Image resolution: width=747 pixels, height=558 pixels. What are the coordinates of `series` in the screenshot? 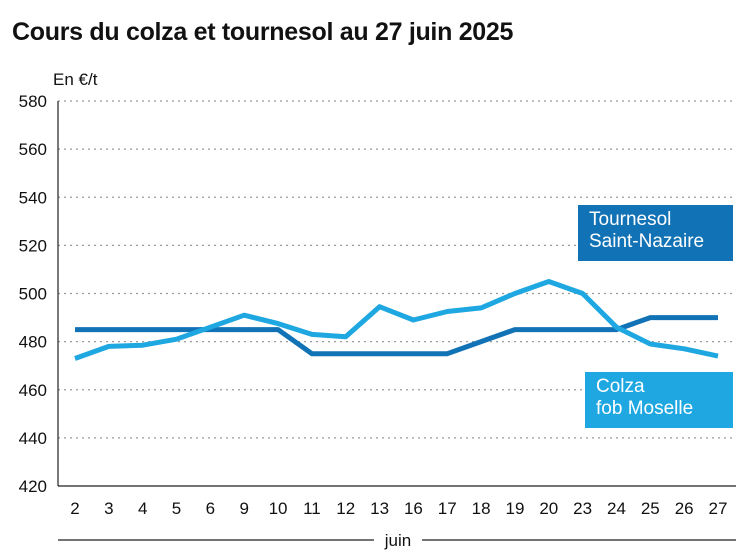 It's located at (396, 320).